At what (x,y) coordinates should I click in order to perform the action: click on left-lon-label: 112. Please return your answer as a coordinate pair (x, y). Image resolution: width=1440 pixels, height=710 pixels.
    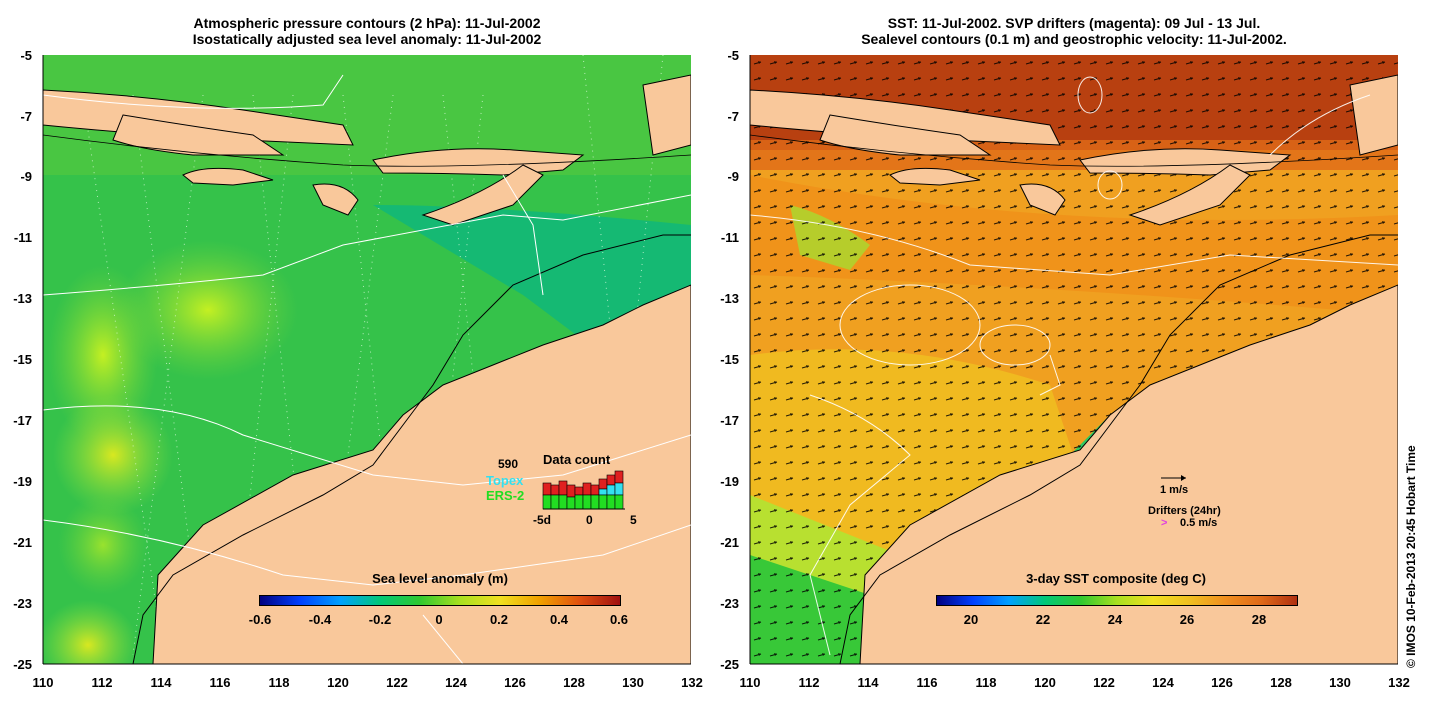
    Looking at the image, I should click on (102, 682).